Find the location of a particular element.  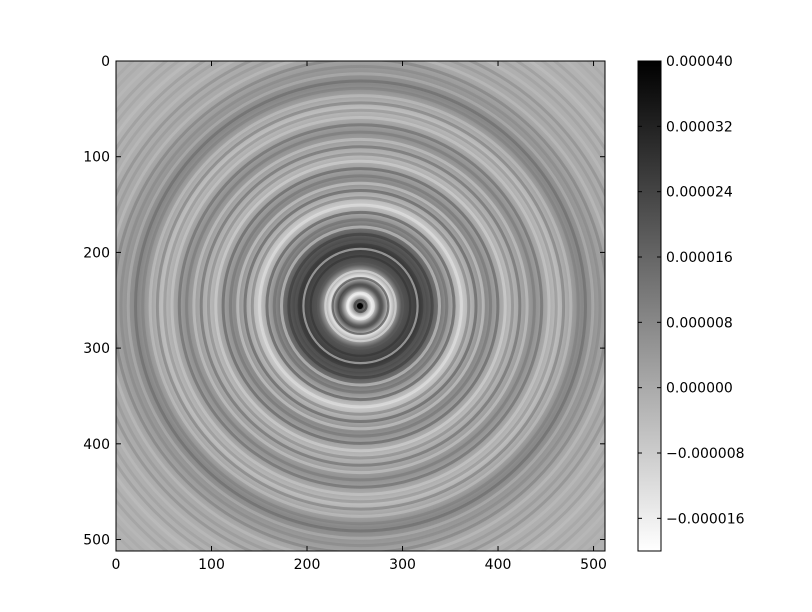

y-tick-label: 300 is located at coordinates (96, 349).